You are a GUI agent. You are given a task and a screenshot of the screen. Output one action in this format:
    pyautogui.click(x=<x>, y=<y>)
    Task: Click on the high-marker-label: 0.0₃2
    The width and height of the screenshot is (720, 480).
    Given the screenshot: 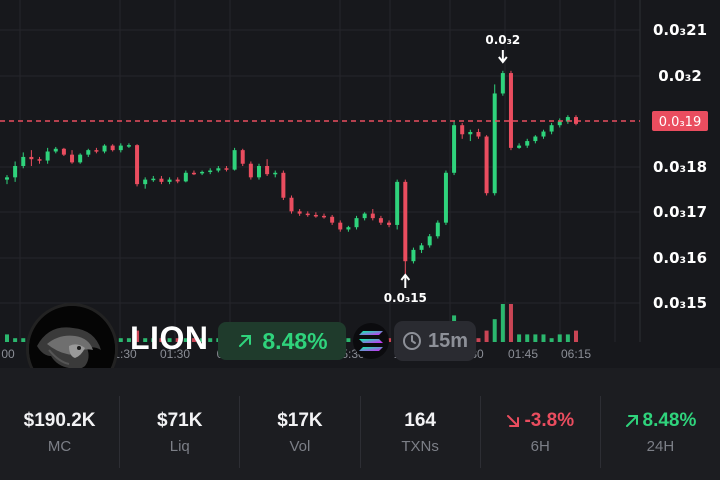 What is the action you would take?
    pyautogui.click(x=502, y=40)
    